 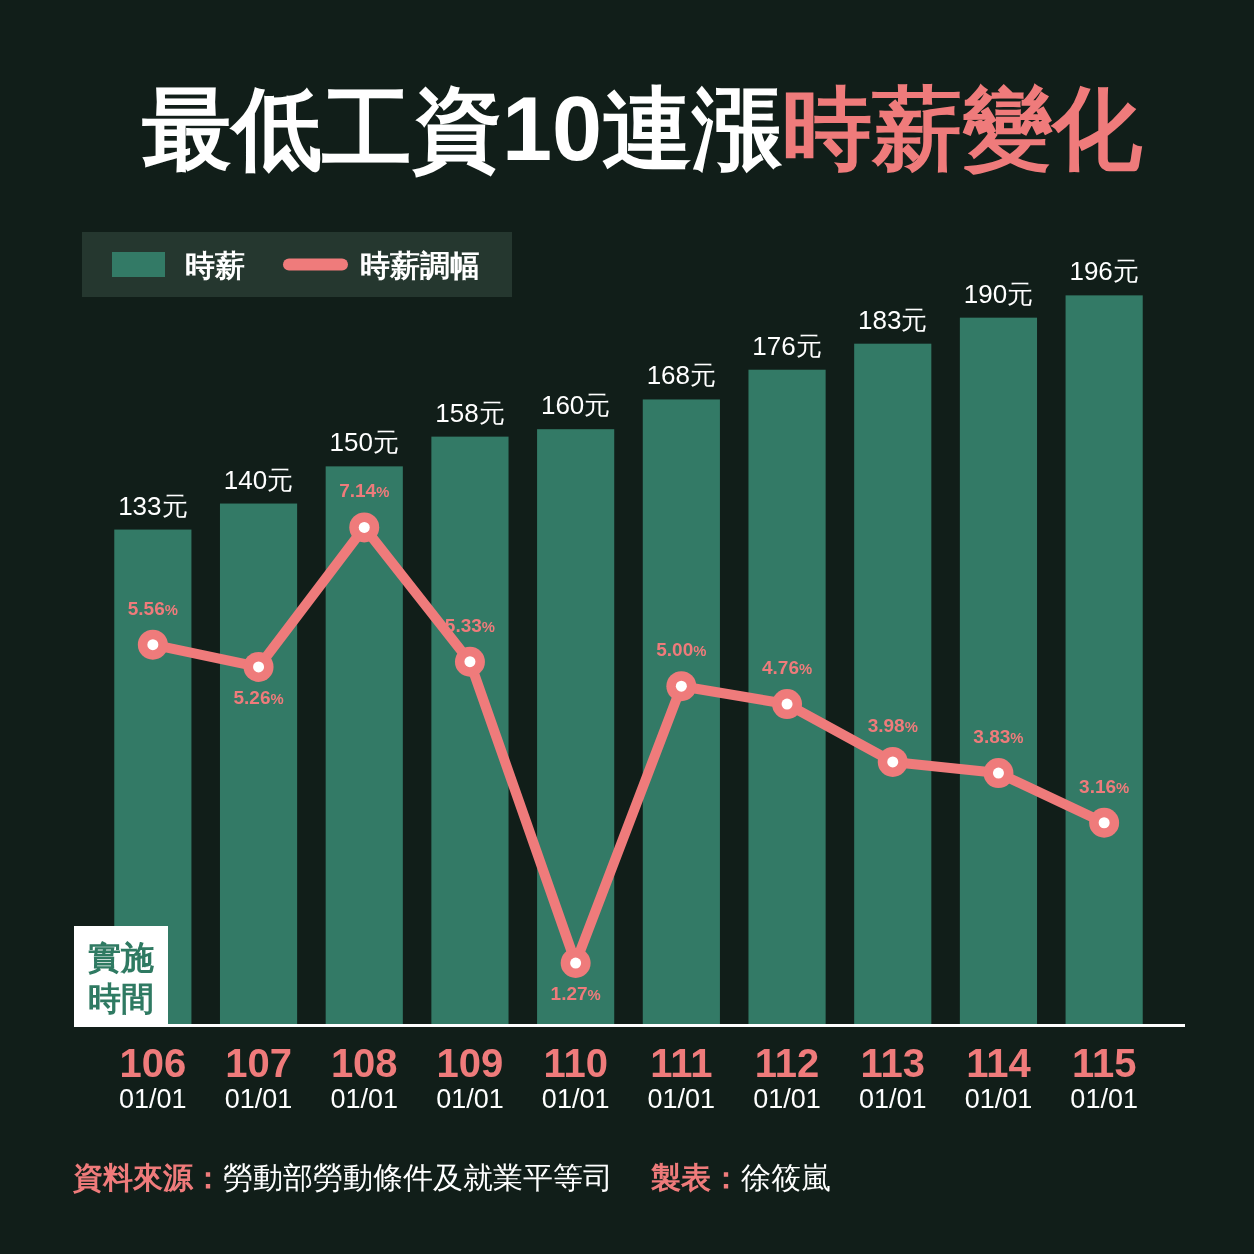 I want to click on data-label: 140元, so click(x=258, y=479).